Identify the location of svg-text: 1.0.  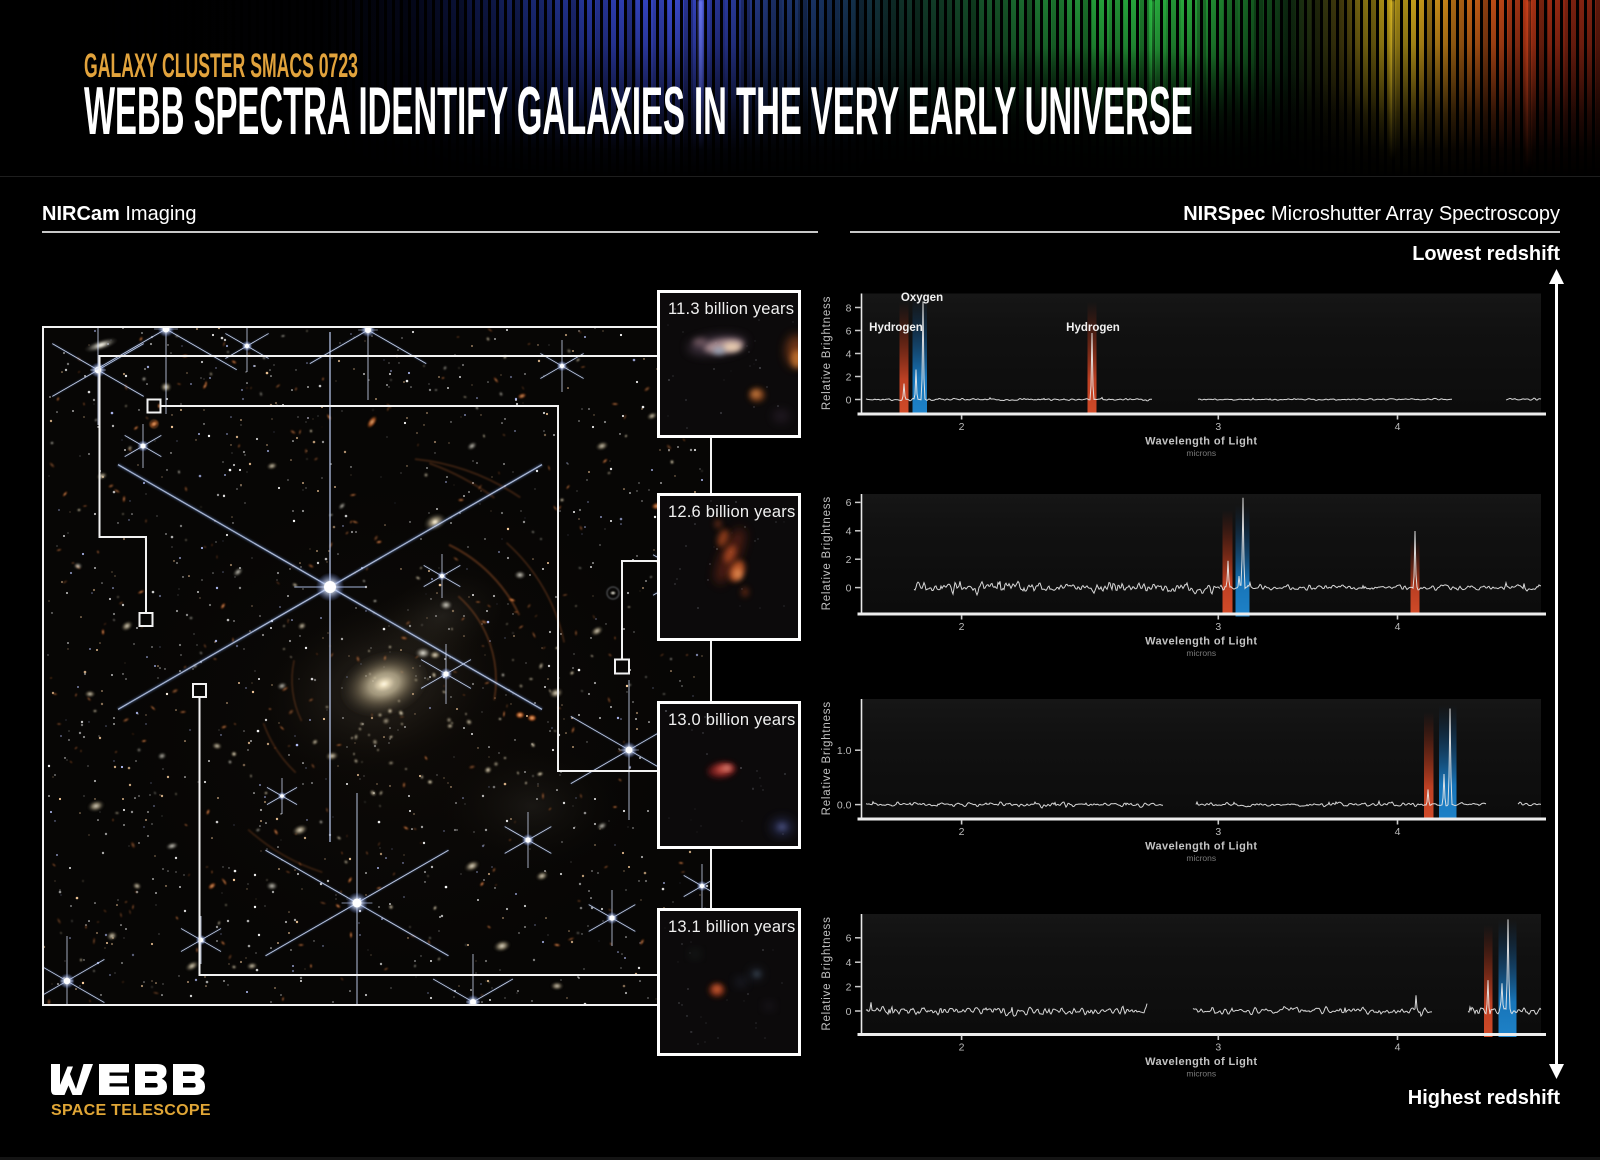
(844, 751).